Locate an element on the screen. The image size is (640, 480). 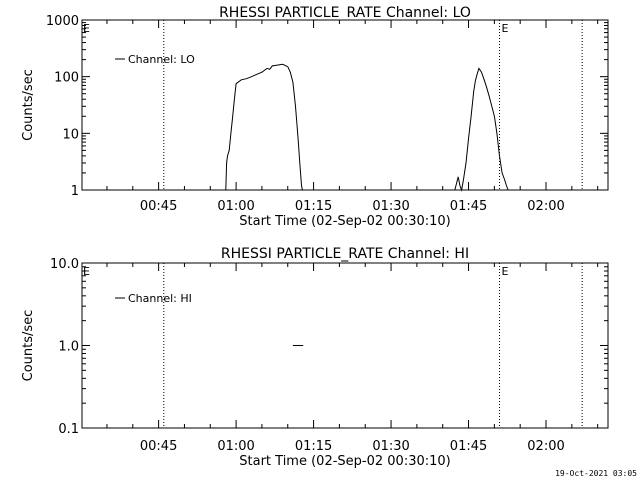
panel2-annotation-label: E is located at coordinates (505, 271).